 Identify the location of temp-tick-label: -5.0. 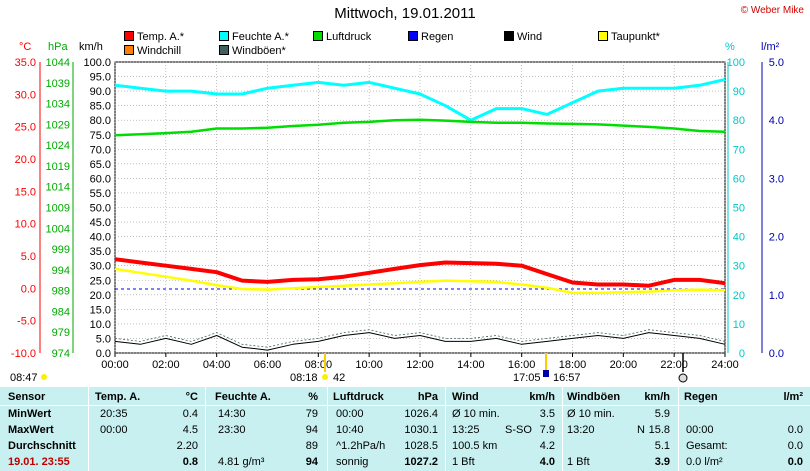
(26, 322).